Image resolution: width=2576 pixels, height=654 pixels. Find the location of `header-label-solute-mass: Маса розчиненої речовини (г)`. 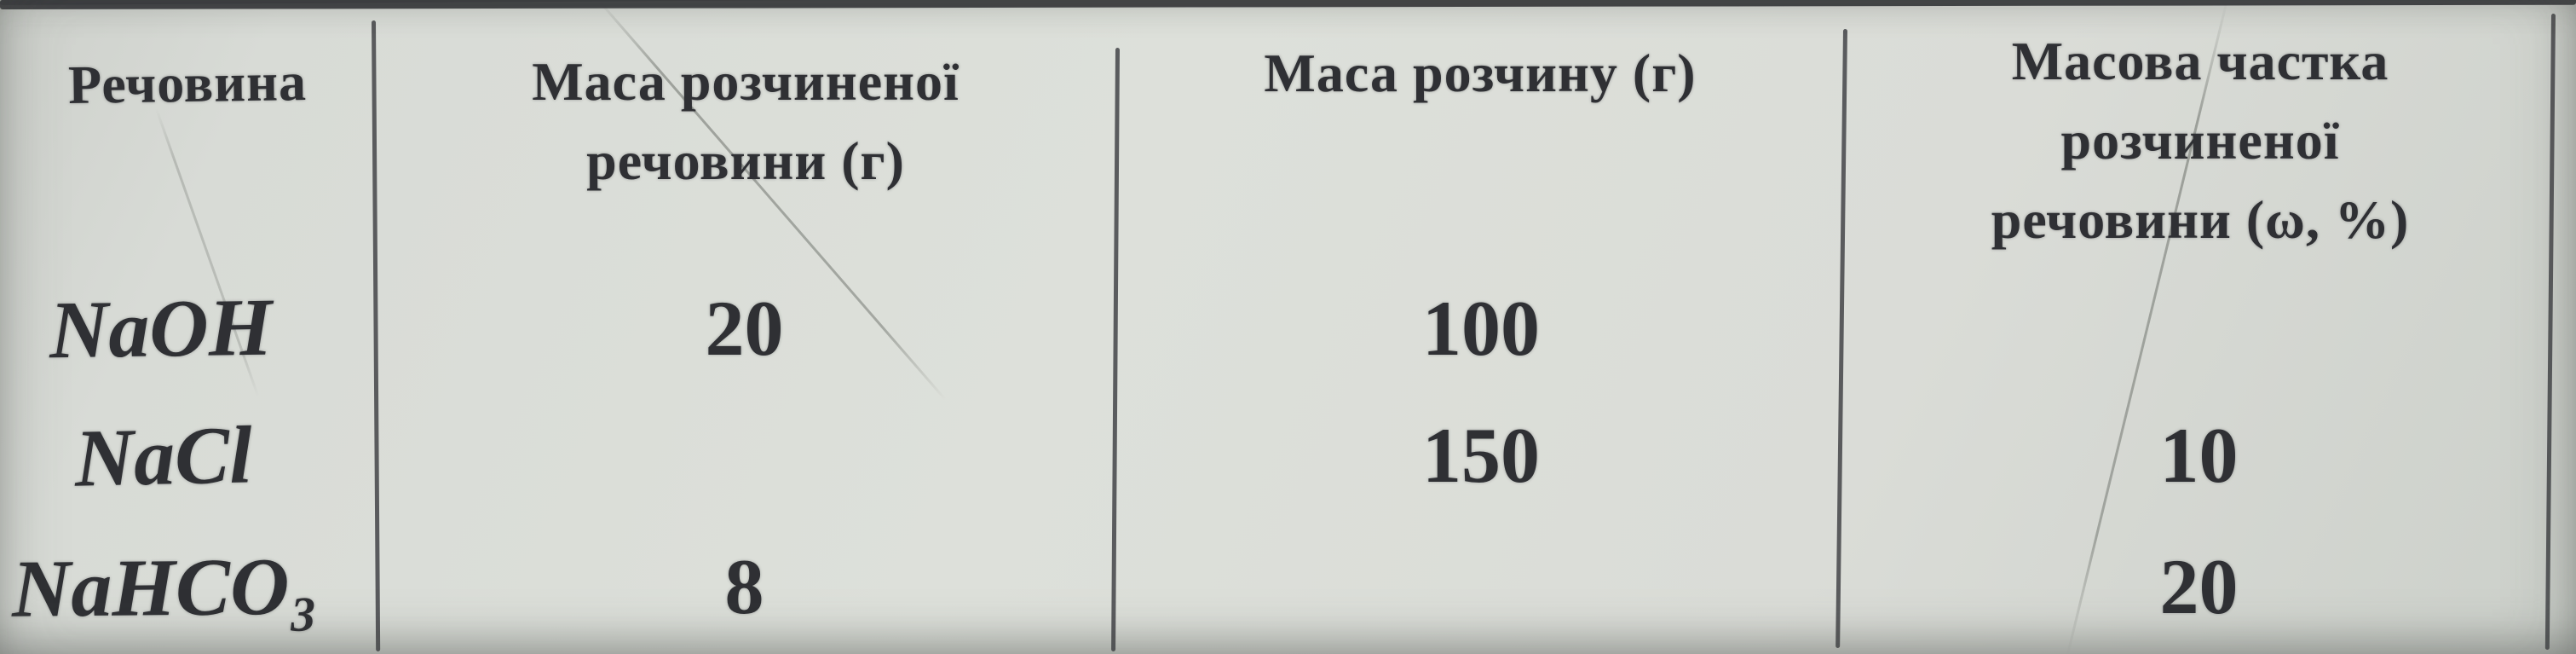

header-label-solute-mass: Маса розчиненої речовини (г) is located at coordinates (746, 121).